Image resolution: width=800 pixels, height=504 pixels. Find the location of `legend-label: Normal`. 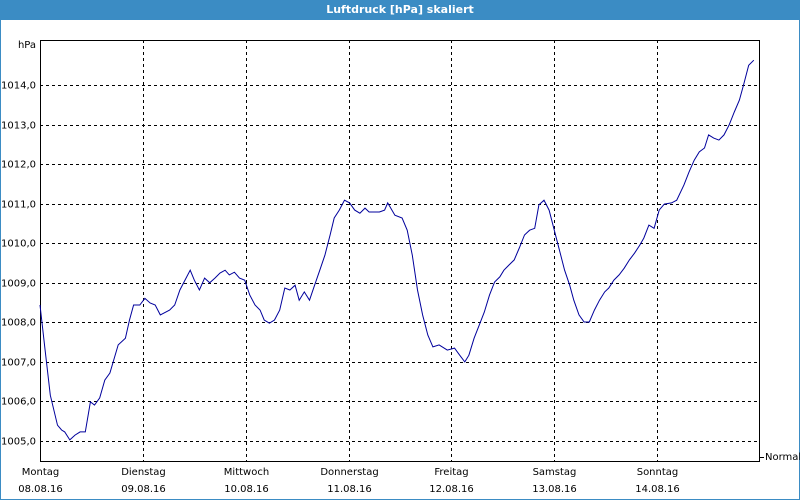

legend-label: Normal is located at coordinates (782, 457).